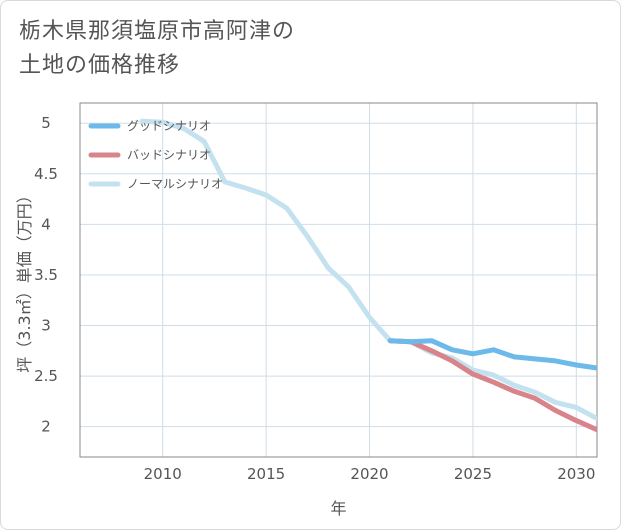 The width and height of the screenshot is (621, 530). I want to click on x-axis-title: 年, so click(338, 508).